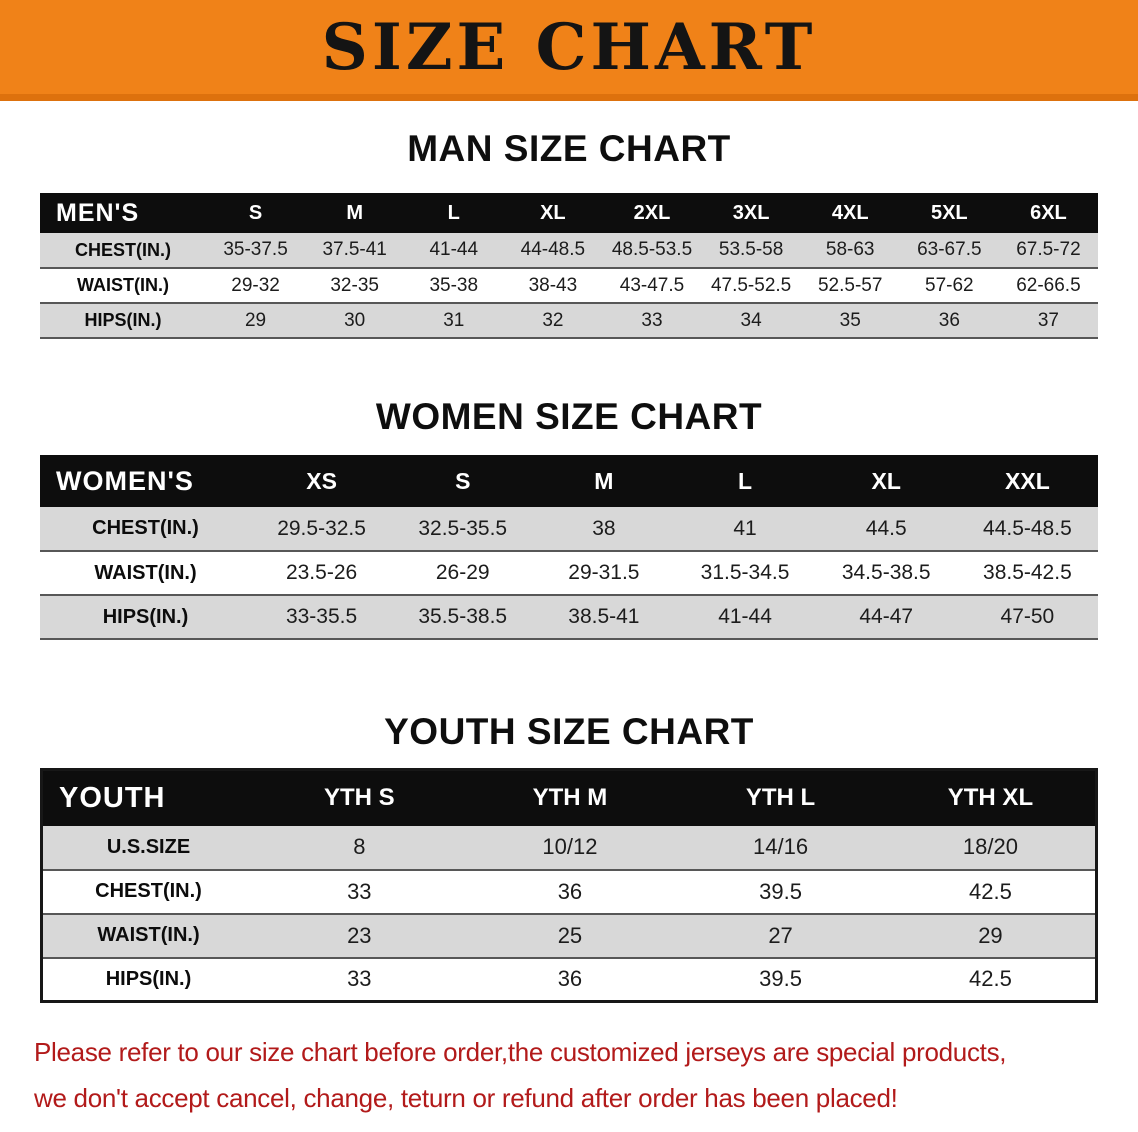 This screenshot has width=1138, height=1132. What do you see at coordinates (604, 572) in the screenshot?
I see `table-cell: 29-31.5` at bounding box center [604, 572].